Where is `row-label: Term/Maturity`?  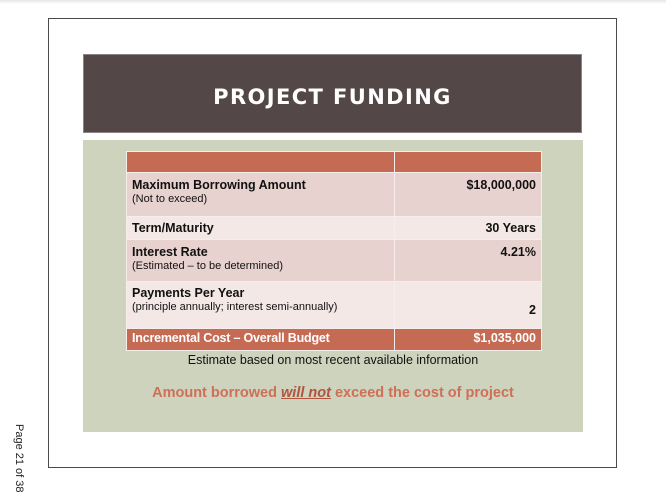 row-label: Term/Maturity is located at coordinates (173, 228).